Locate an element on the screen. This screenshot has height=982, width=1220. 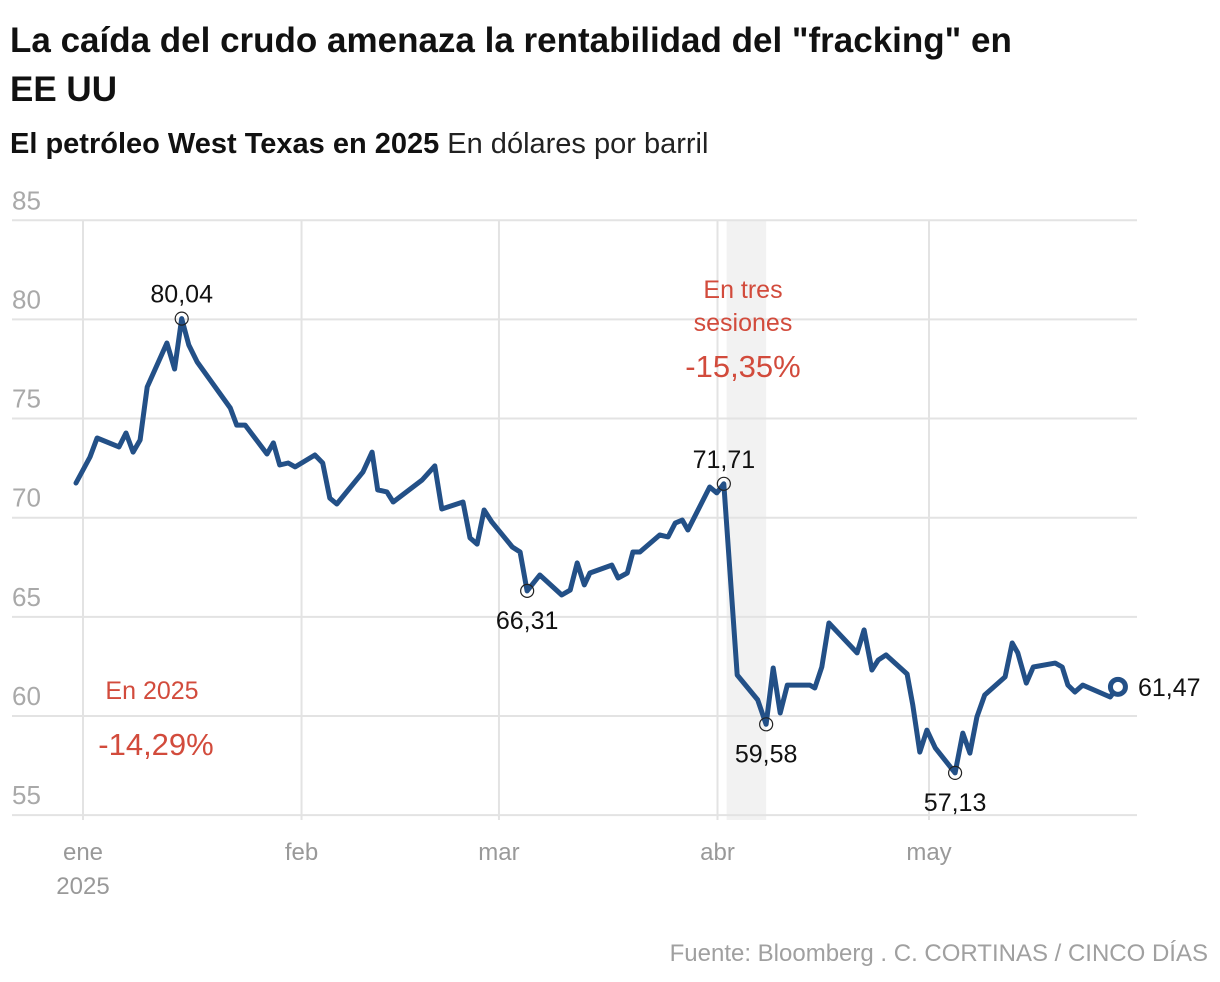
point-label: 57,13 is located at coordinates (955, 803).